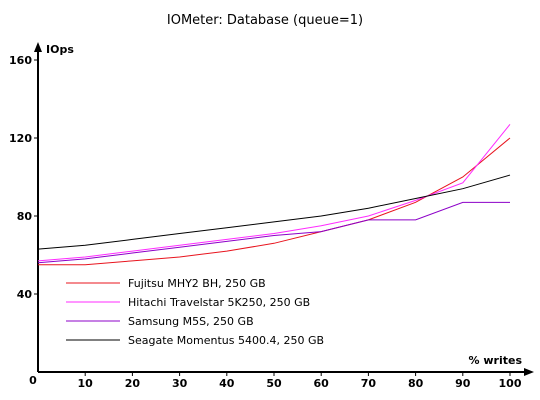 The width and height of the screenshot is (540, 400). I want to click on y-axis-arrow, so click(38, 47).